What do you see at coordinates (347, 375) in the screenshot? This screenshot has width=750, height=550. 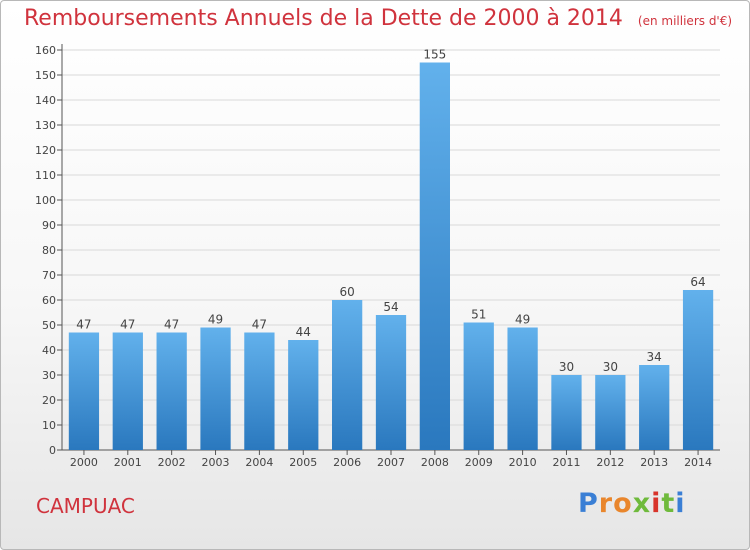 I see `bar-2006` at bounding box center [347, 375].